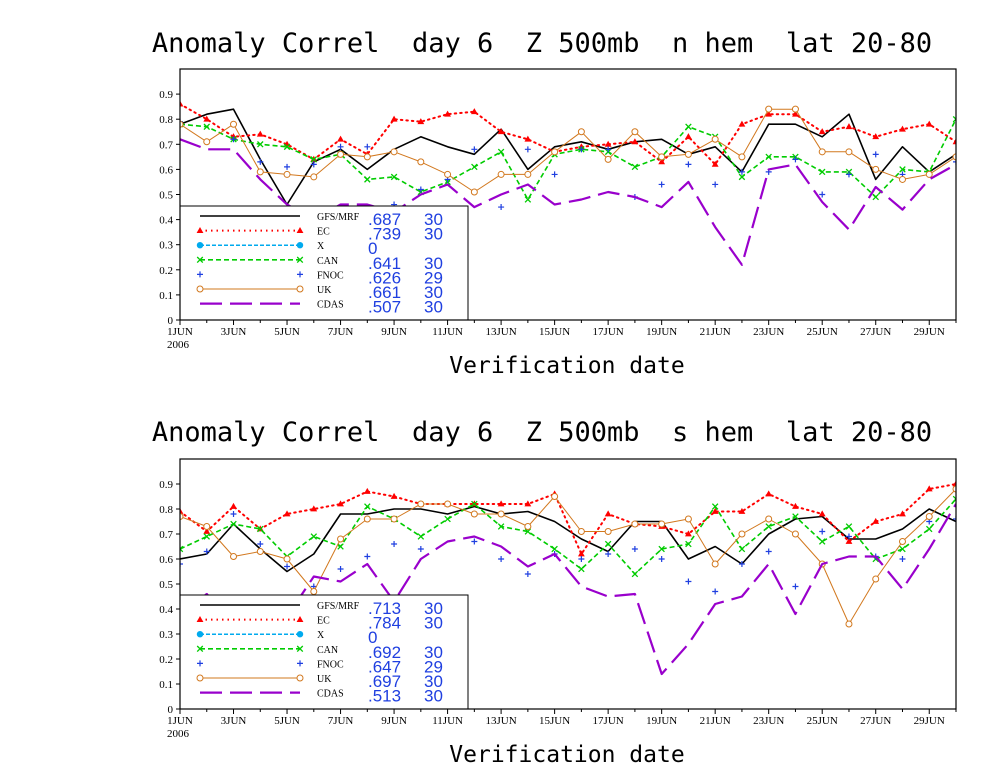 The width and height of the screenshot is (1000, 777). What do you see at coordinates (166, 485) in the screenshot?
I see `y-tick-label: 0.9` at bounding box center [166, 485].